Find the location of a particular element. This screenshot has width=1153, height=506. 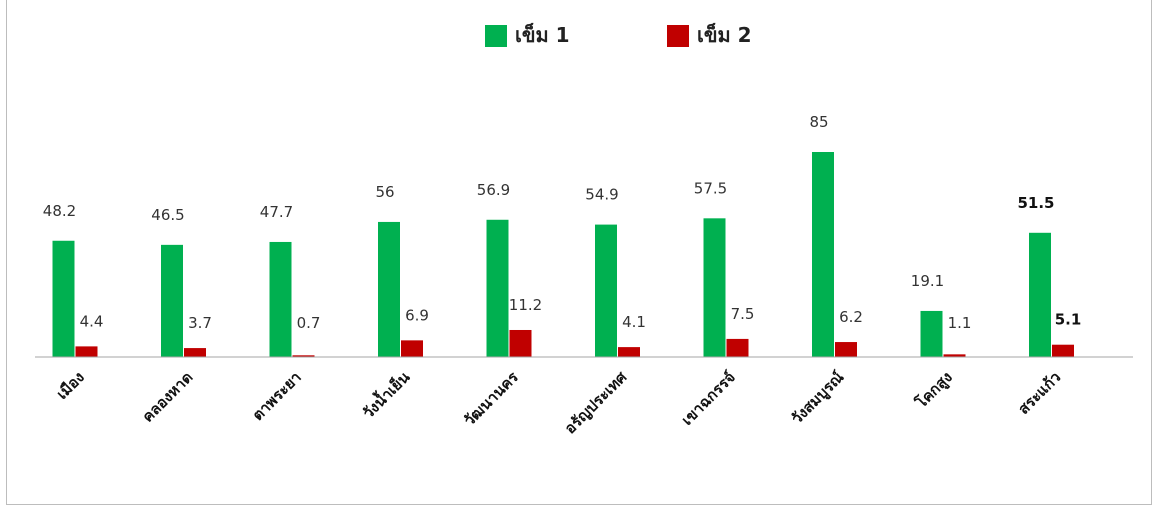

category-label-10: สระแก้ว is located at coordinates (1040, 393).